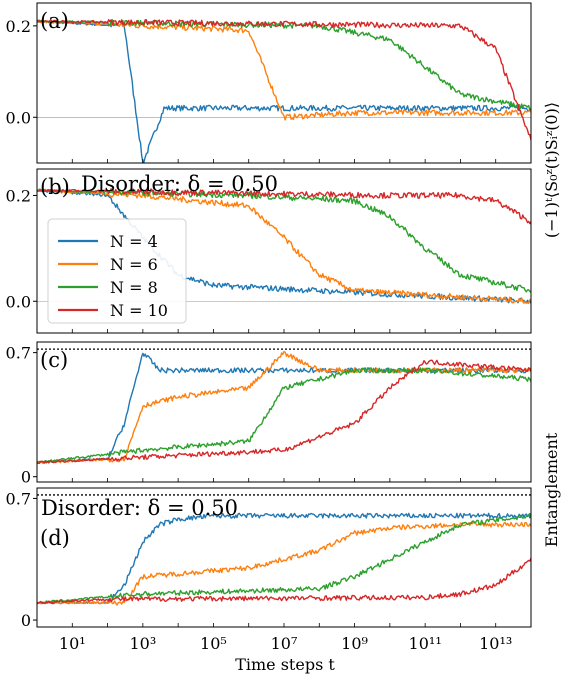 The image size is (569, 682). I want to click on legend-label: N = 10, so click(139, 310).